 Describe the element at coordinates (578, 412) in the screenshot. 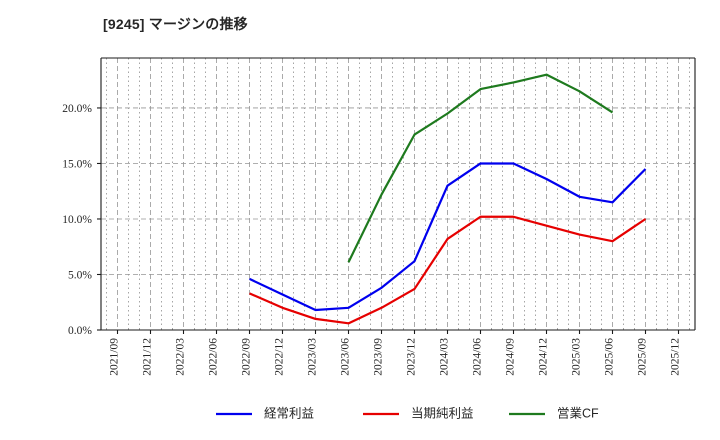

I see `legend-label-営業CF: 営業CF` at that location.